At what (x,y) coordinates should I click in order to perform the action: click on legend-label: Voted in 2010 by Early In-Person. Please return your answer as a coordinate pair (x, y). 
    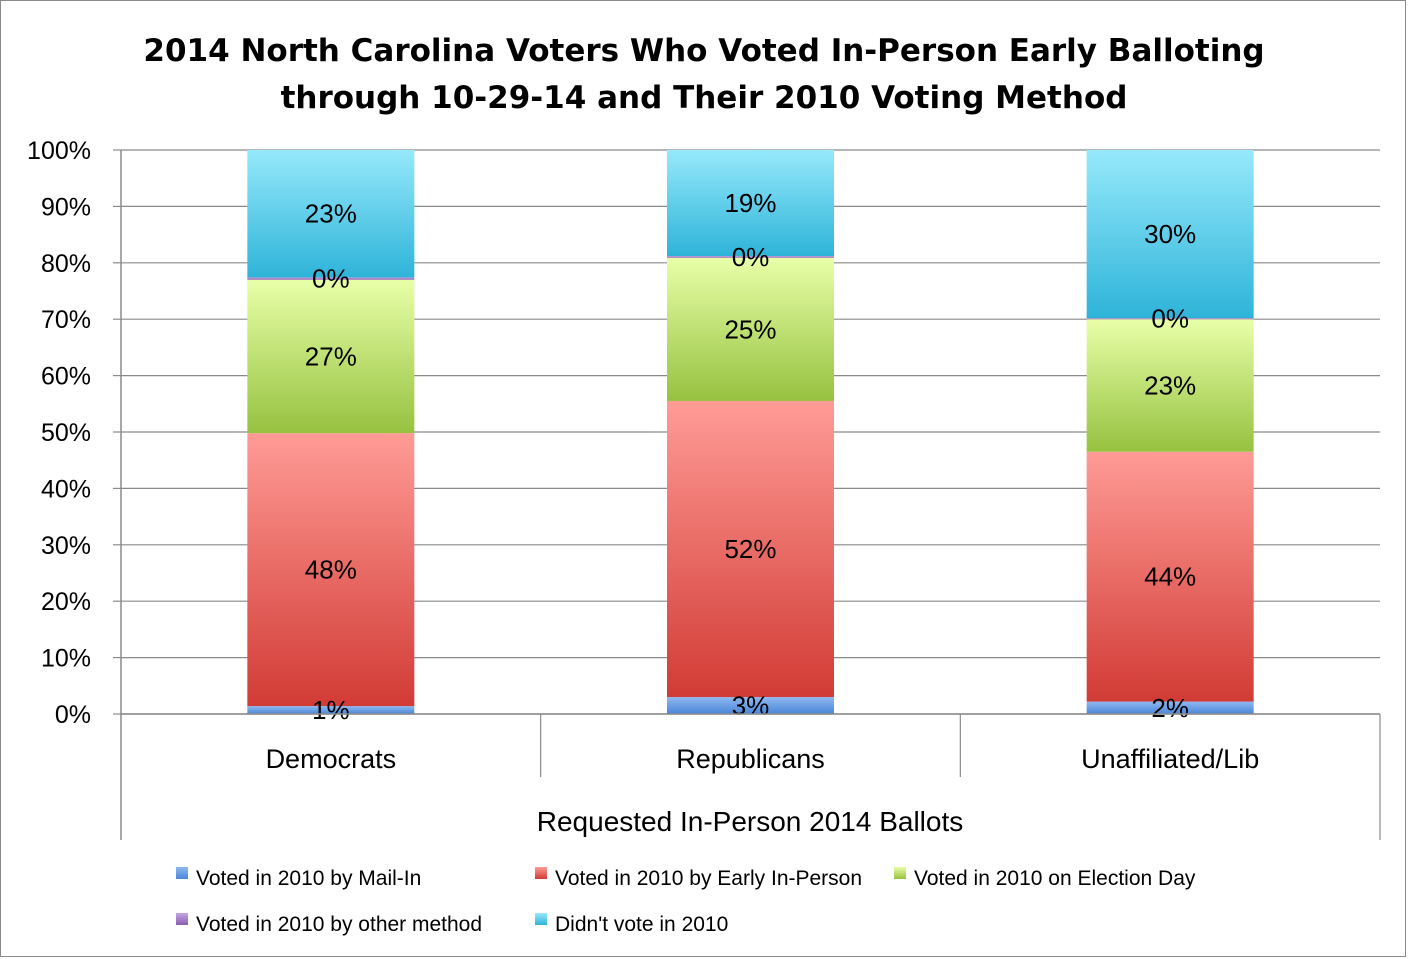
    Looking at the image, I should click on (708, 878).